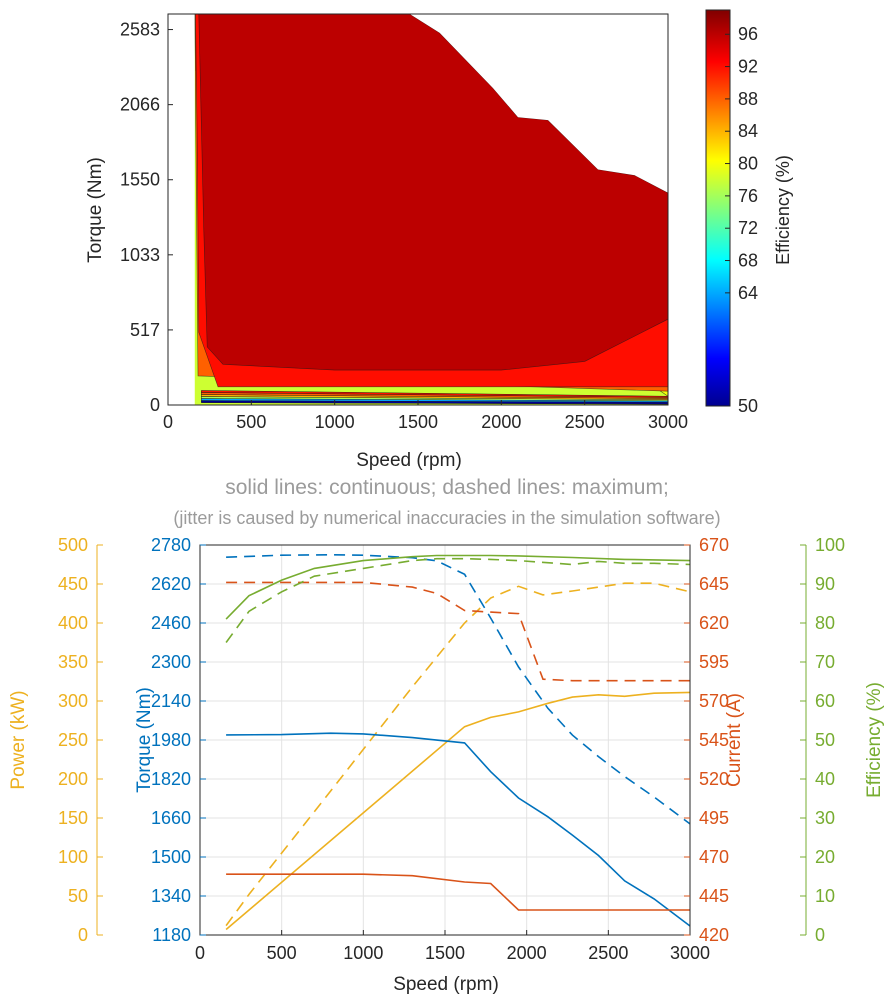  What do you see at coordinates (73, 545) in the screenshot?
I see `power-axis-tick-label: 500` at bounding box center [73, 545].